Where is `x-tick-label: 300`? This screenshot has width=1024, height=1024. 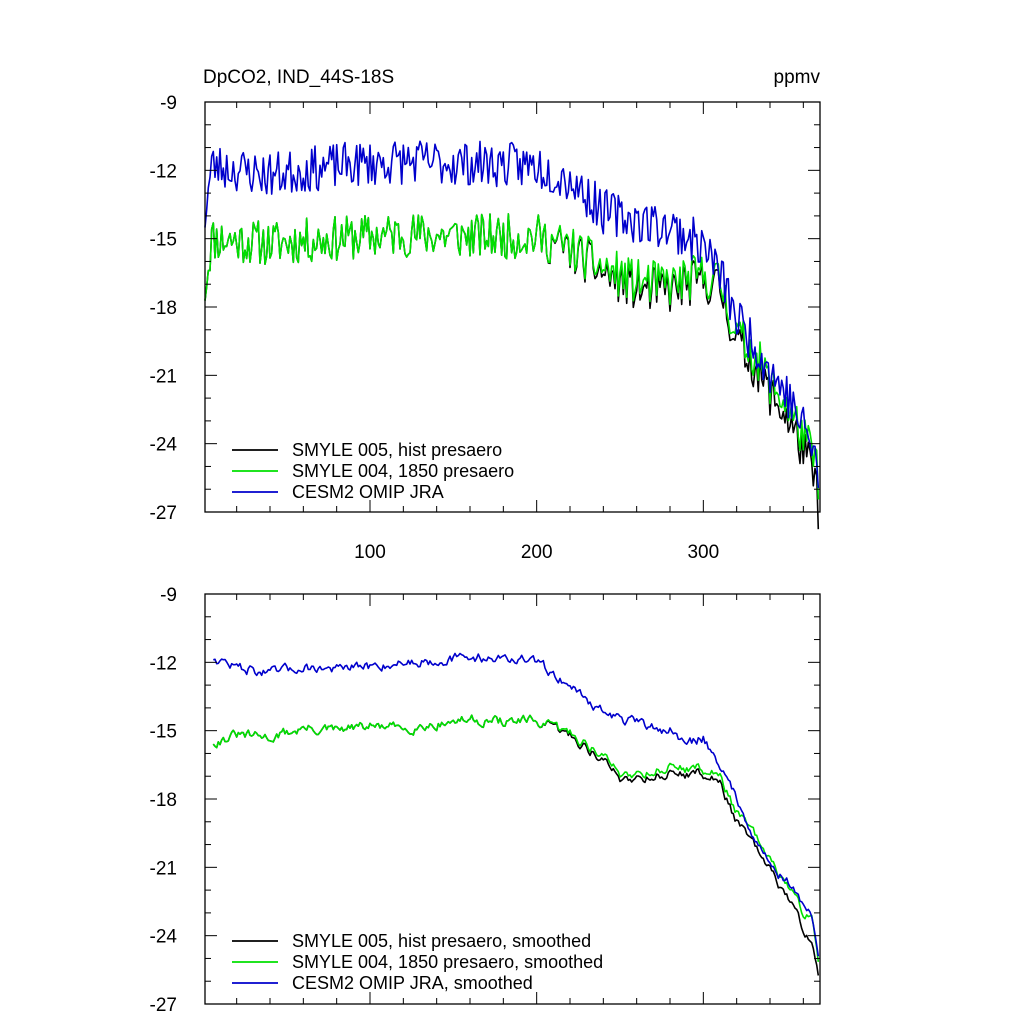
x-tick-label: 300 is located at coordinates (703, 552).